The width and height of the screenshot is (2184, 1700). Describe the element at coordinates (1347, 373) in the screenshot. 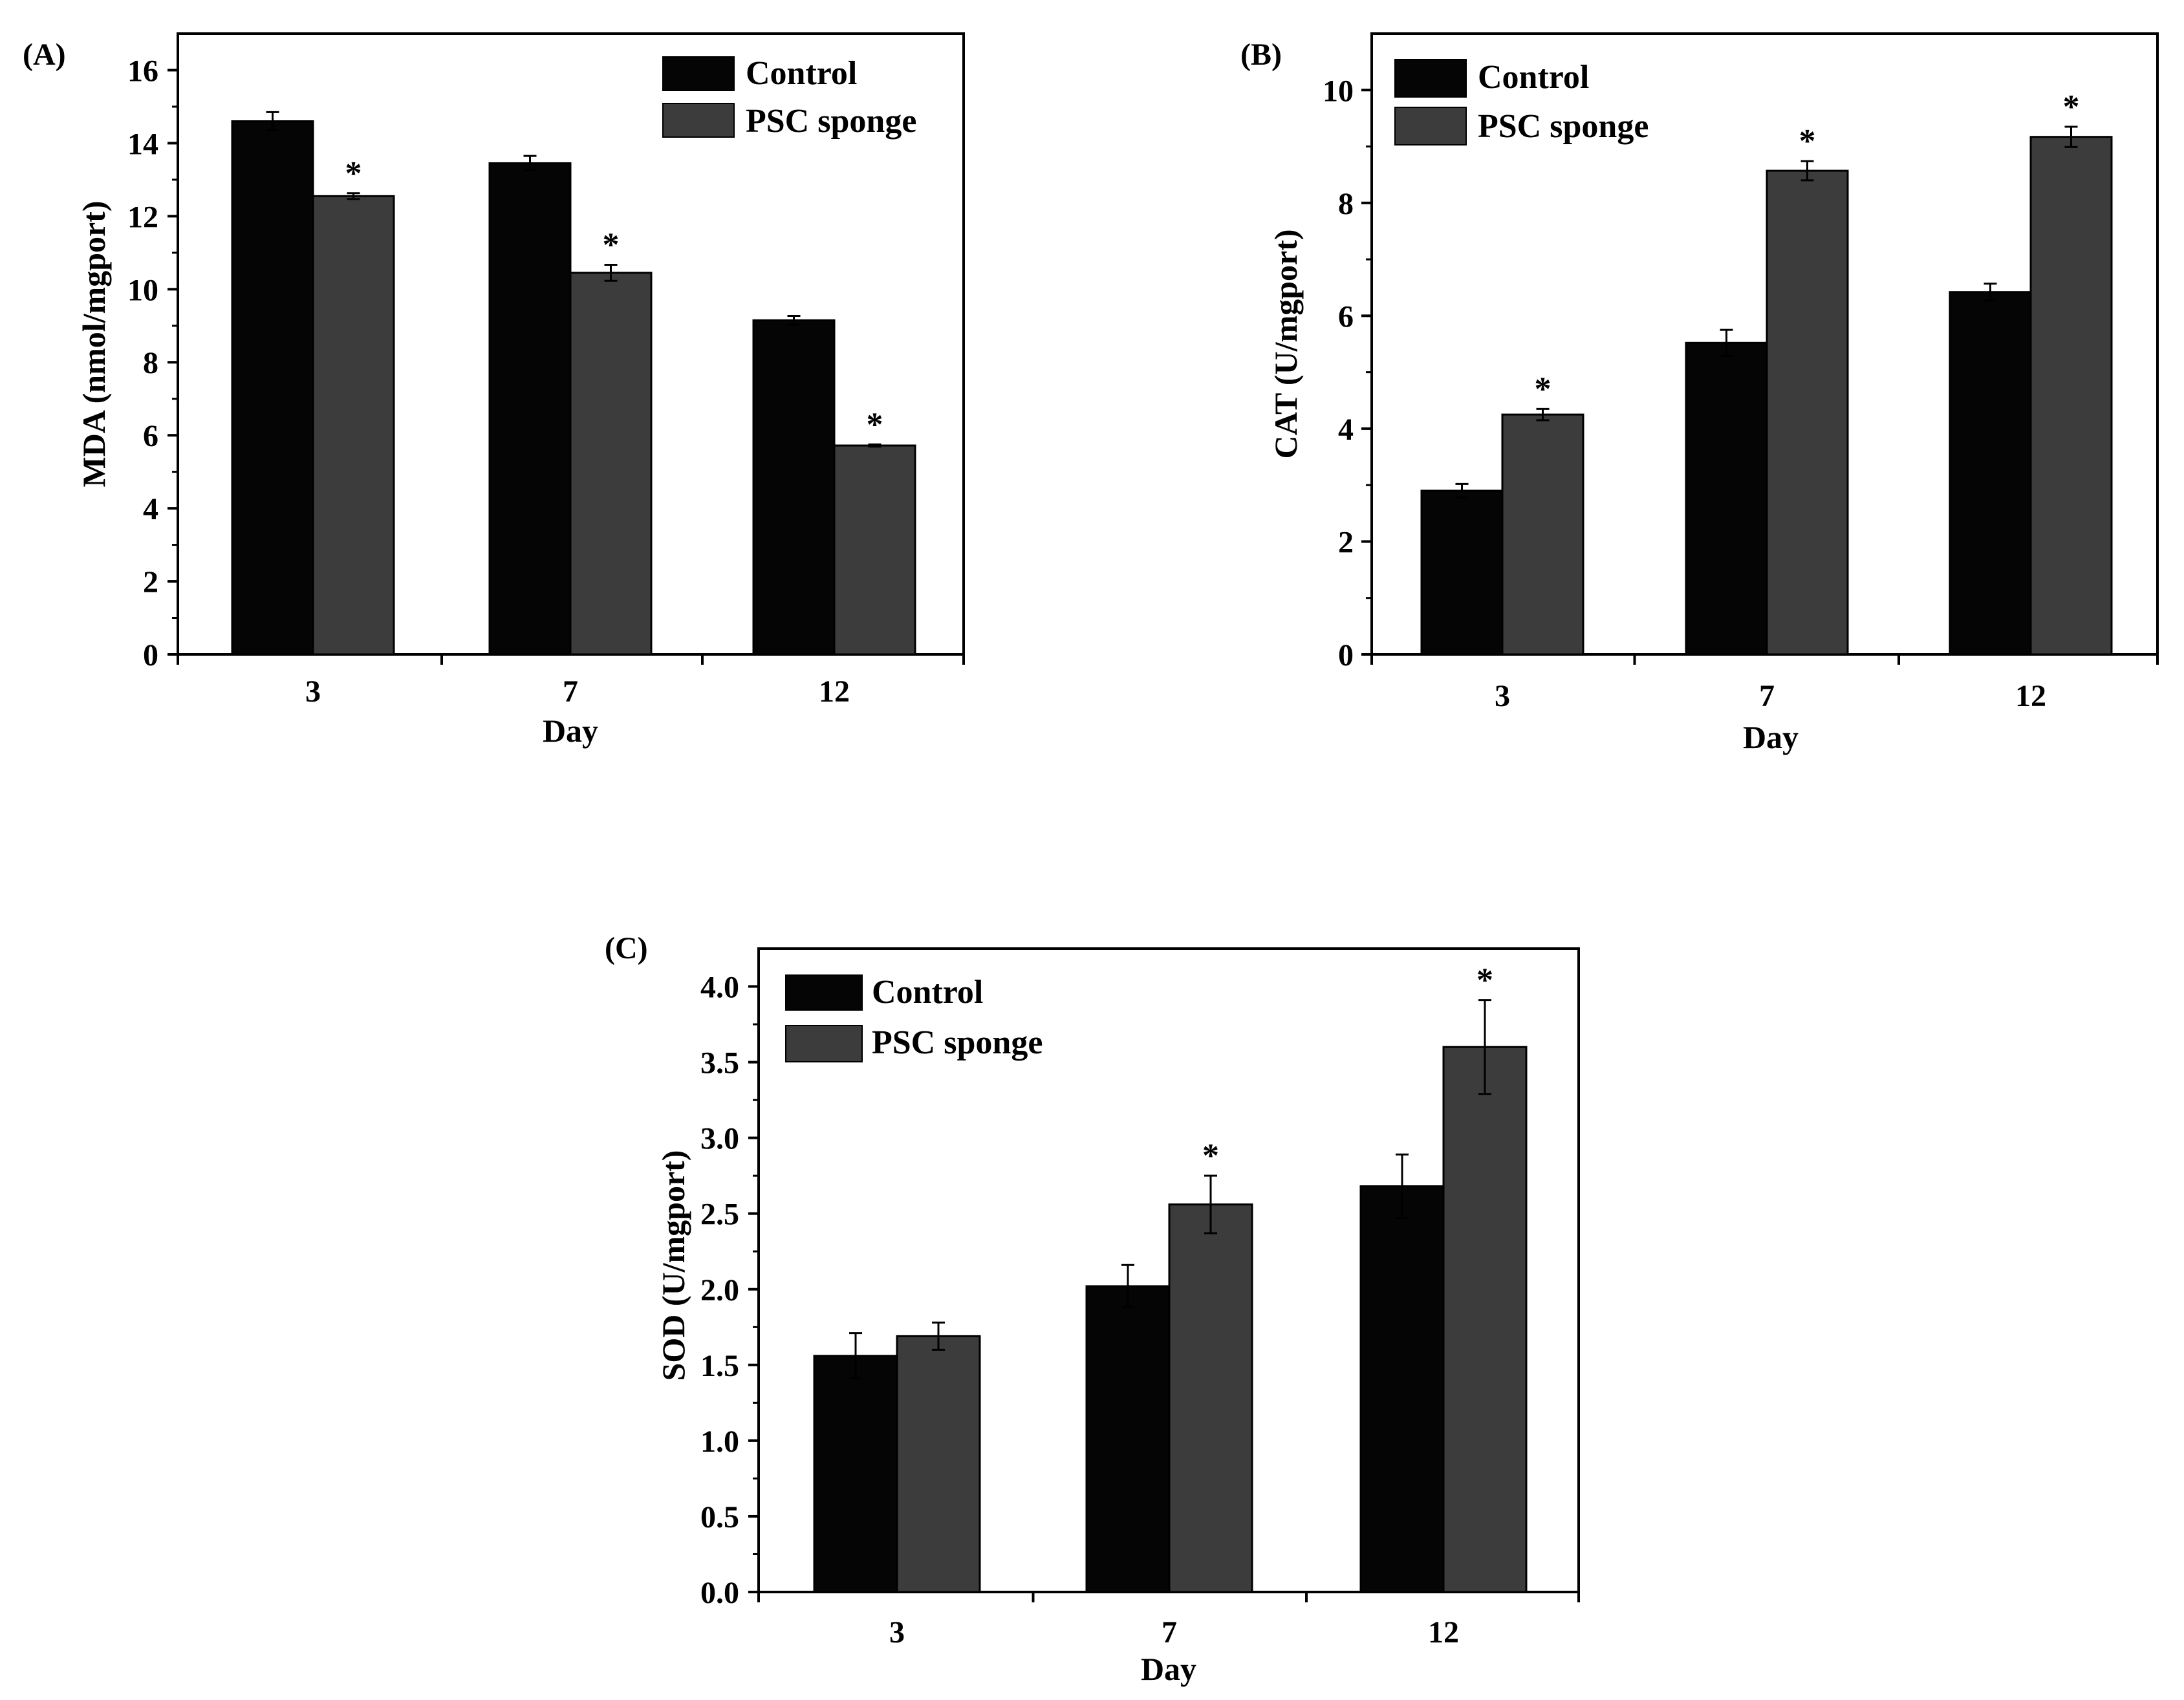

I see `y-axis-b: 0 2 4 6 8 10` at that location.